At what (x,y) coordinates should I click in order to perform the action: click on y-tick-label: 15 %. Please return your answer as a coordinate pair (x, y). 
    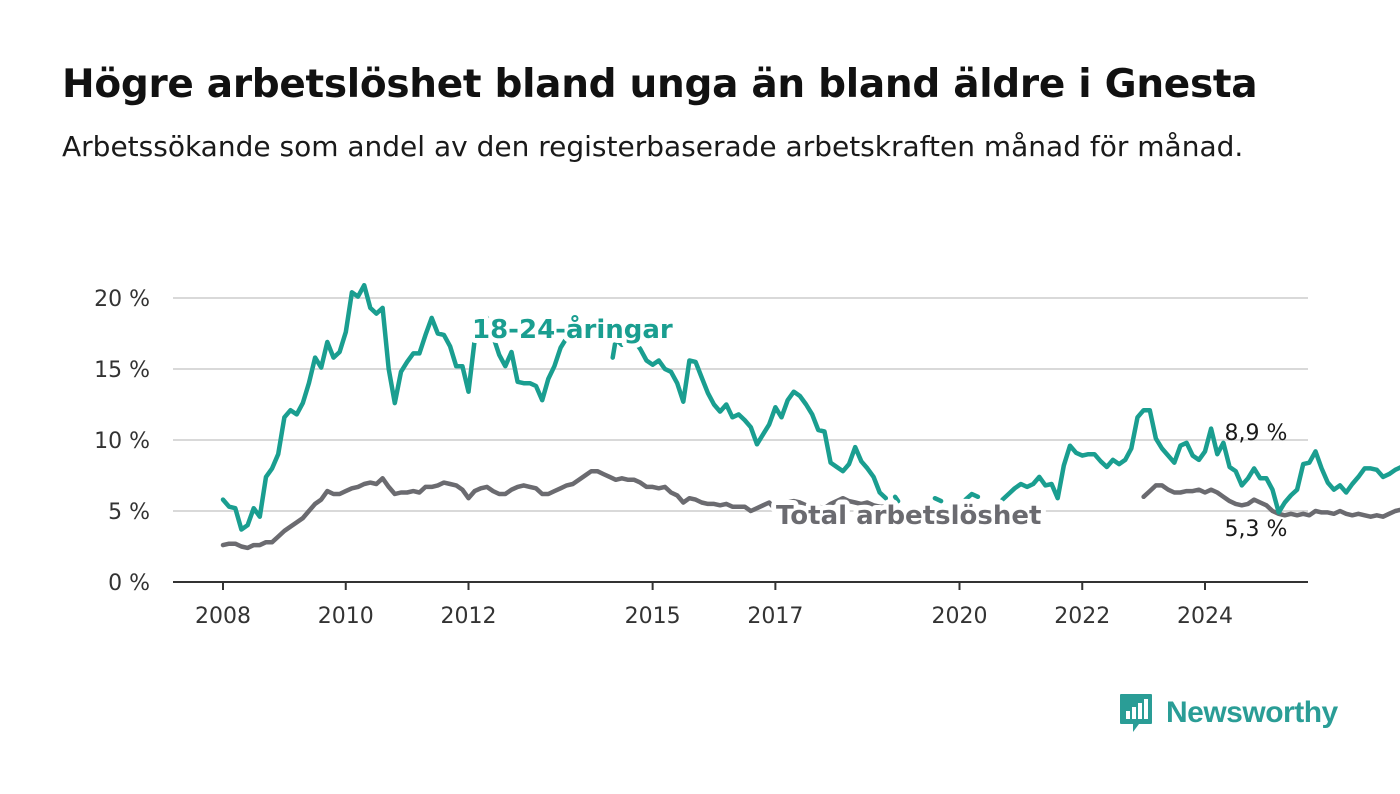
    Looking at the image, I should click on (122, 370).